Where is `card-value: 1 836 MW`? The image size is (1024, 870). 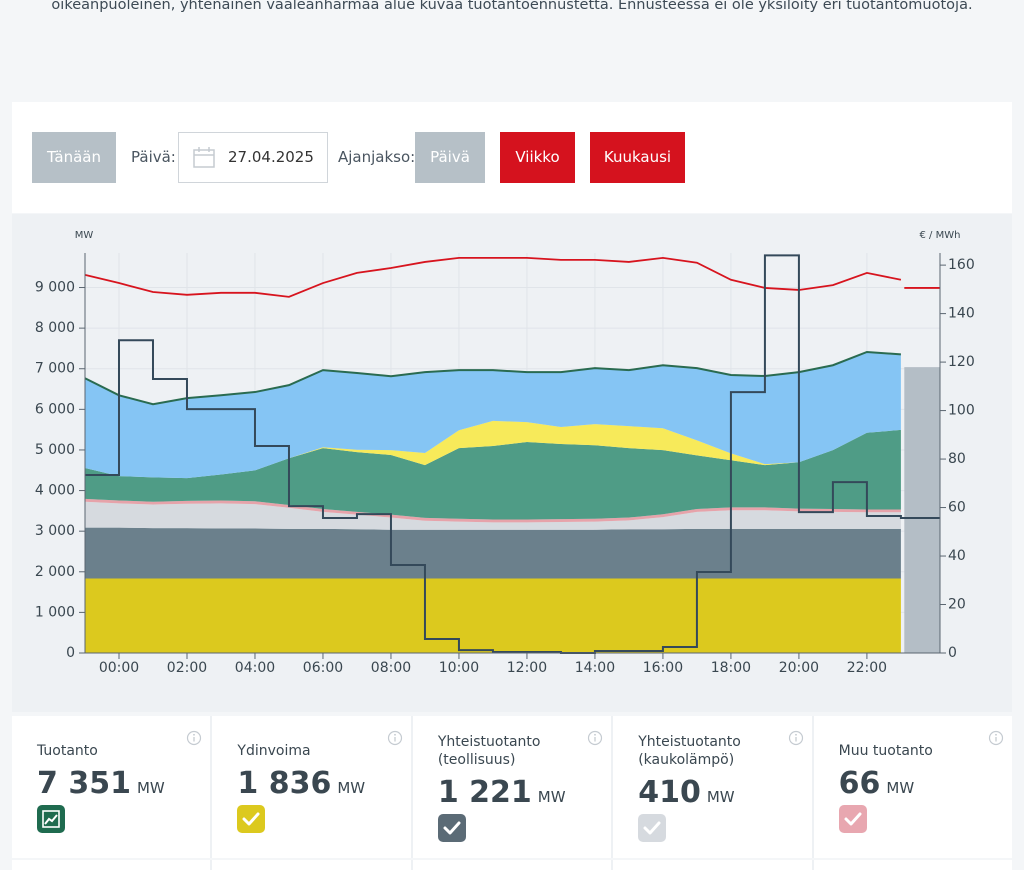
card-value: 1 836 MW is located at coordinates (311, 783).